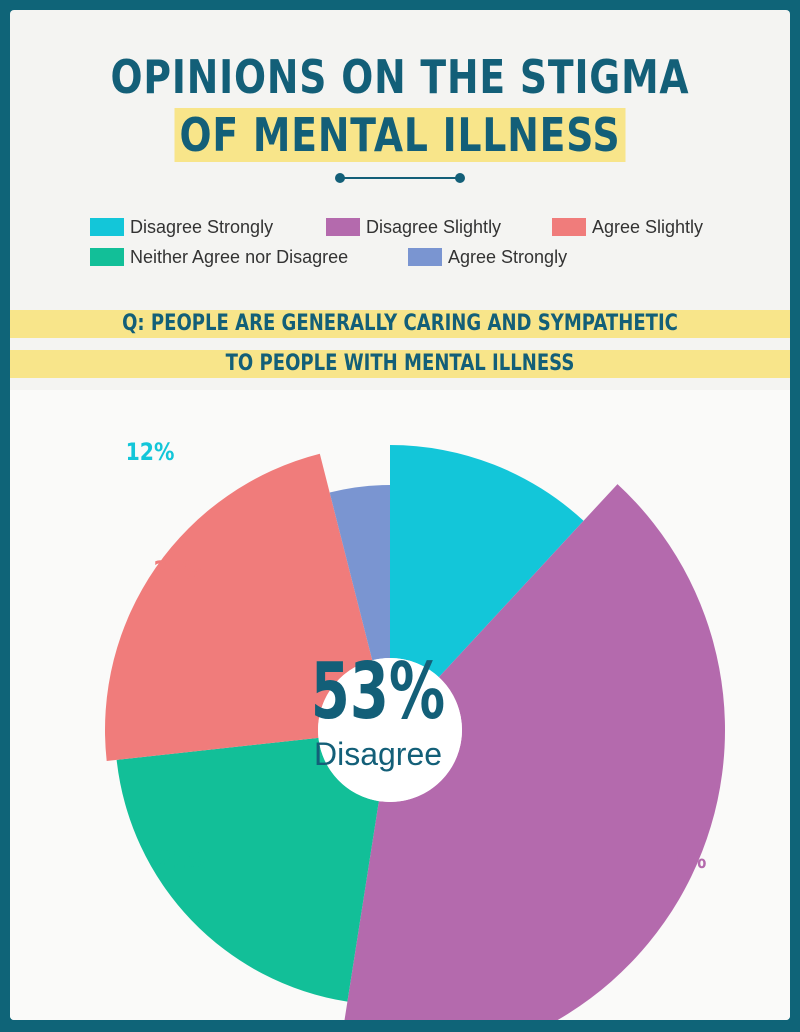 The height and width of the screenshot is (1032, 800). What do you see at coordinates (508, 256) in the screenshot?
I see `legend-label: Agree Strongly` at bounding box center [508, 256].